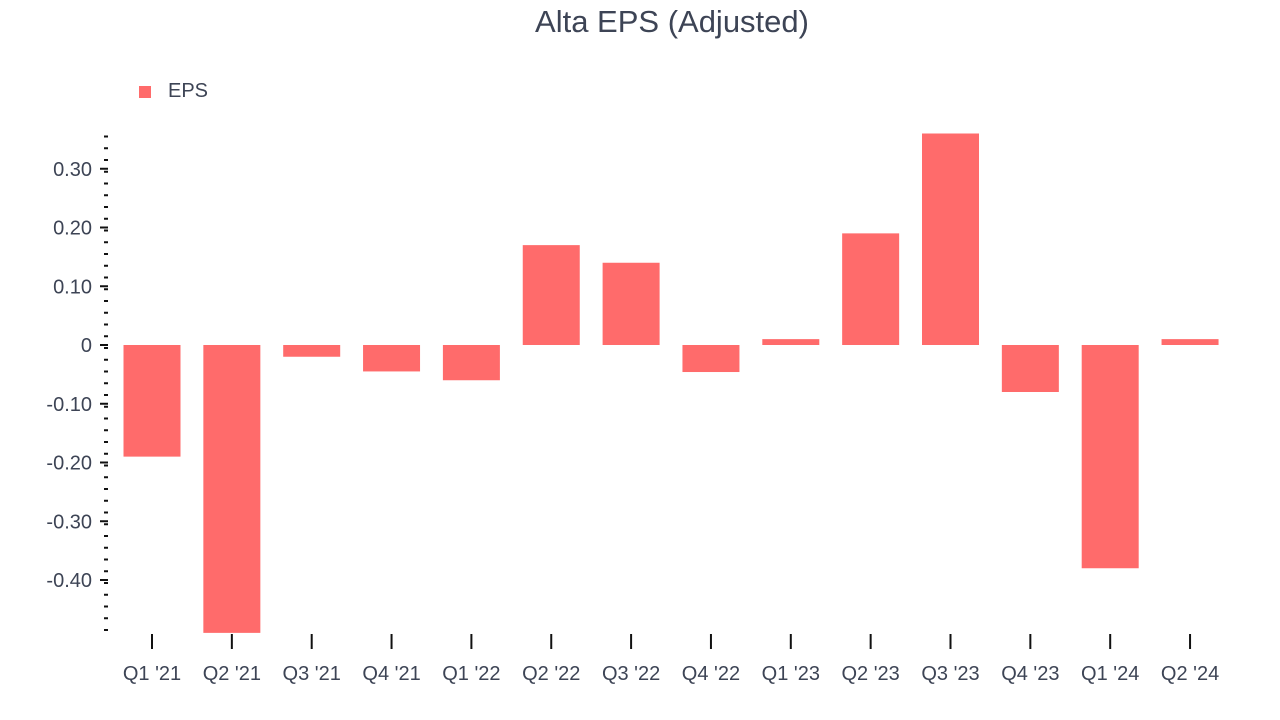 The image size is (1280, 720). What do you see at coordinates (69, 581) in the screenshot?
I see `y-tick-label: -0.40` at bounding box center [69, 581].